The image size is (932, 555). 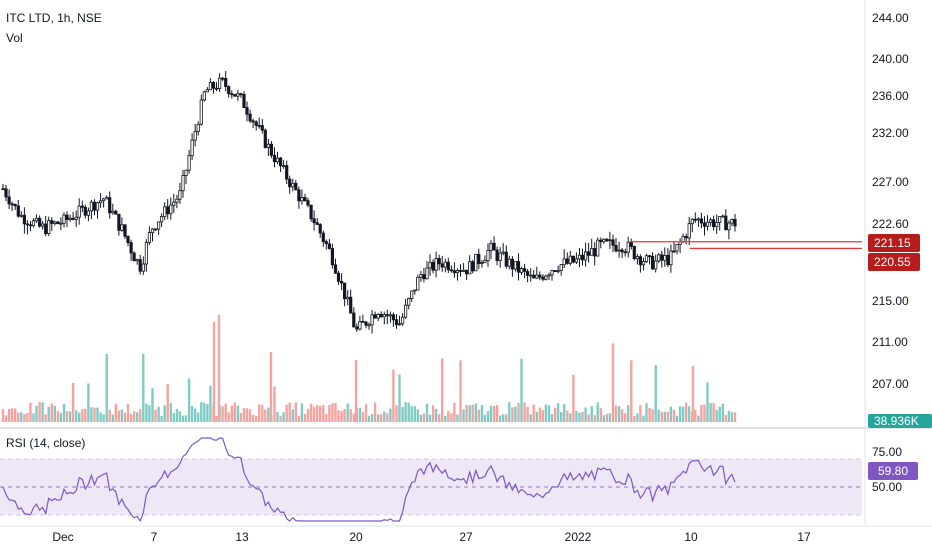 I want to click on time-tick-label: Dec, so click(x=62, y=537).